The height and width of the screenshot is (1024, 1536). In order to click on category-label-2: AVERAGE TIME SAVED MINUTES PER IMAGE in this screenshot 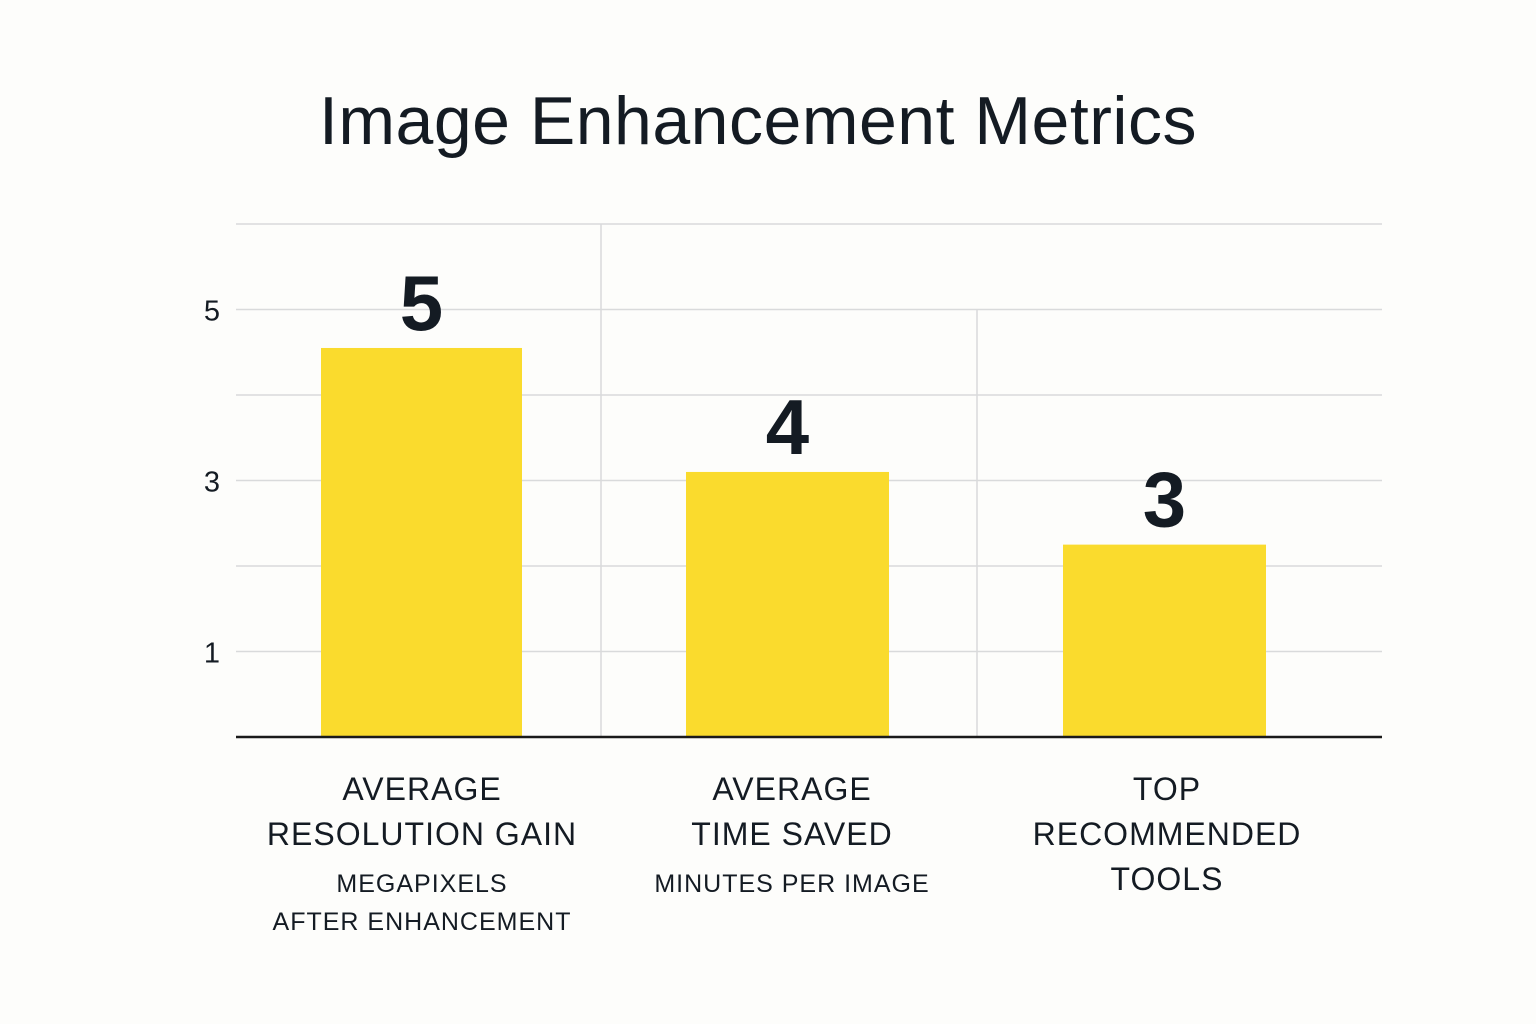, I will do `click(792, 835)`.